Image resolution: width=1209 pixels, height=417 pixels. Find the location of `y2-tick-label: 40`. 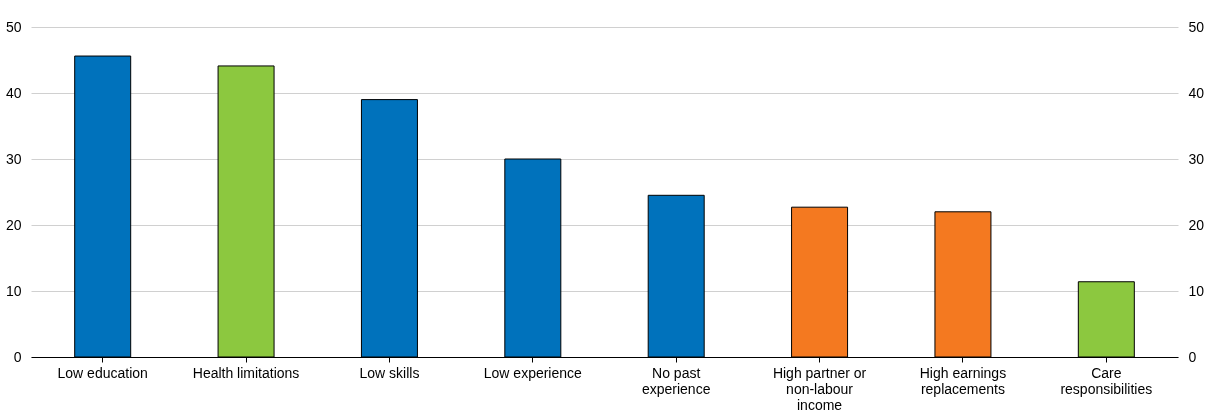

y2-tick-label: 40 is located at coordinates (1196, 92).